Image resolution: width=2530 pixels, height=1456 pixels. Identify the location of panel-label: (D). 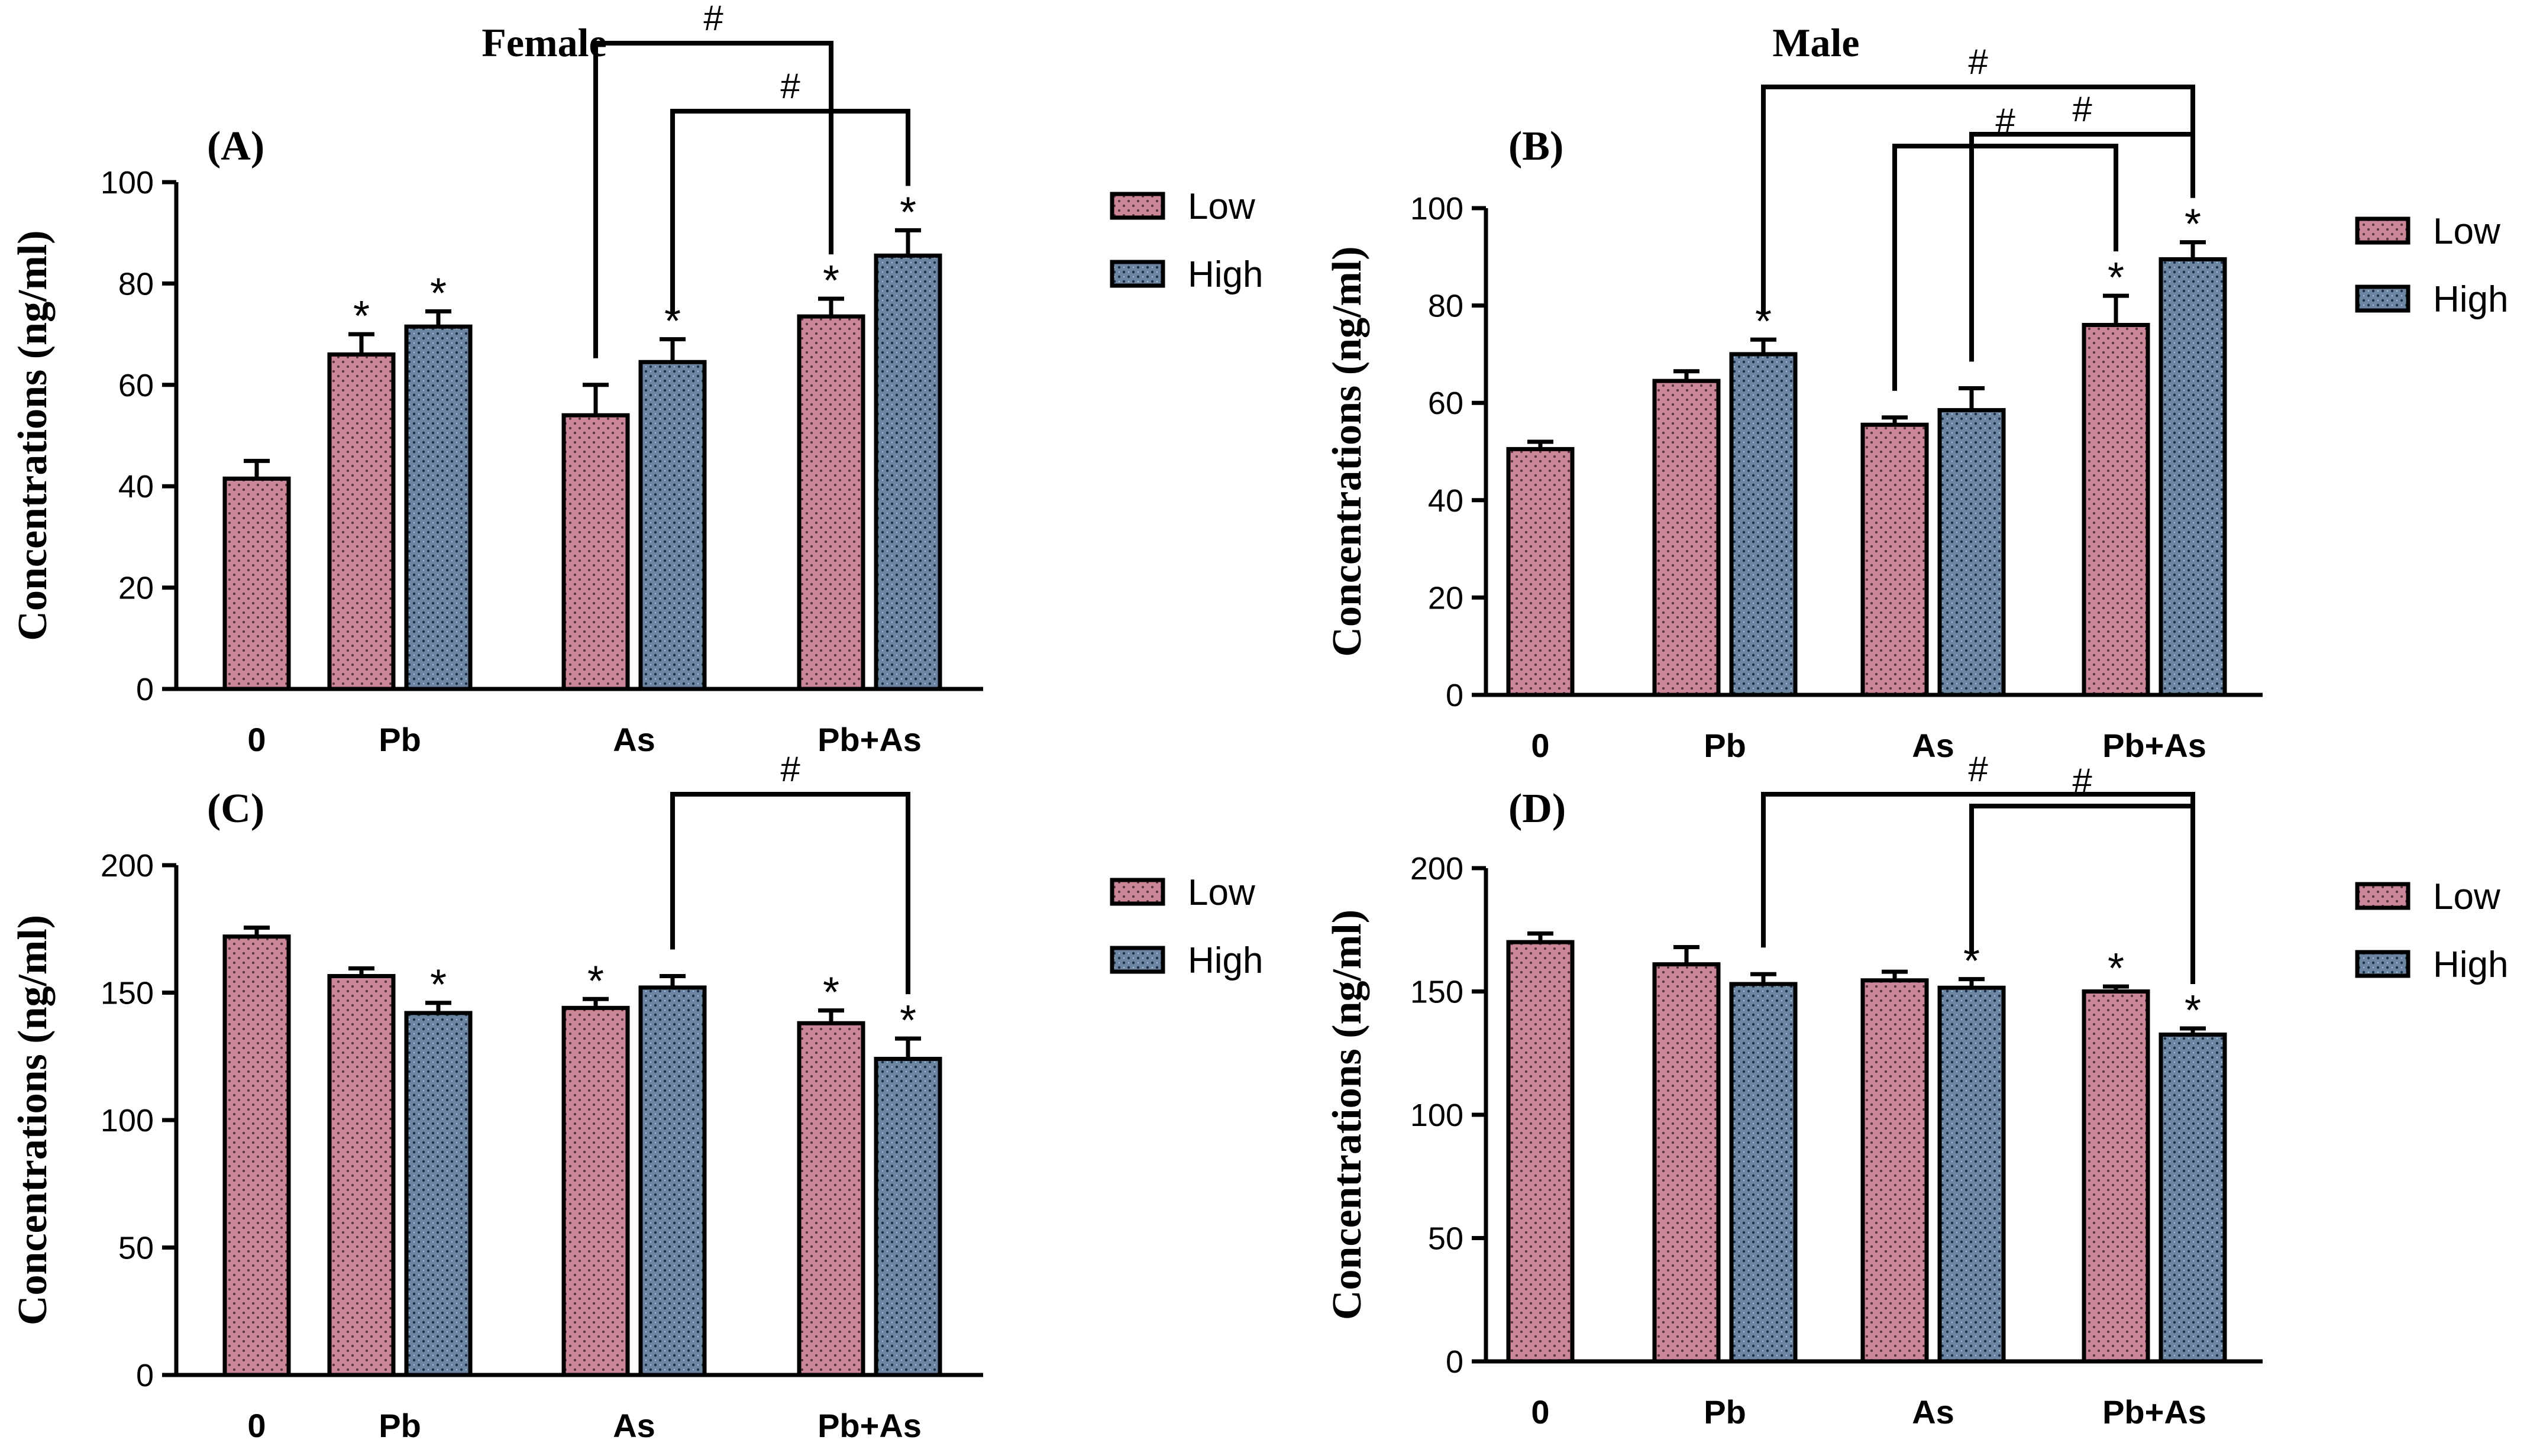
(1537, 809).